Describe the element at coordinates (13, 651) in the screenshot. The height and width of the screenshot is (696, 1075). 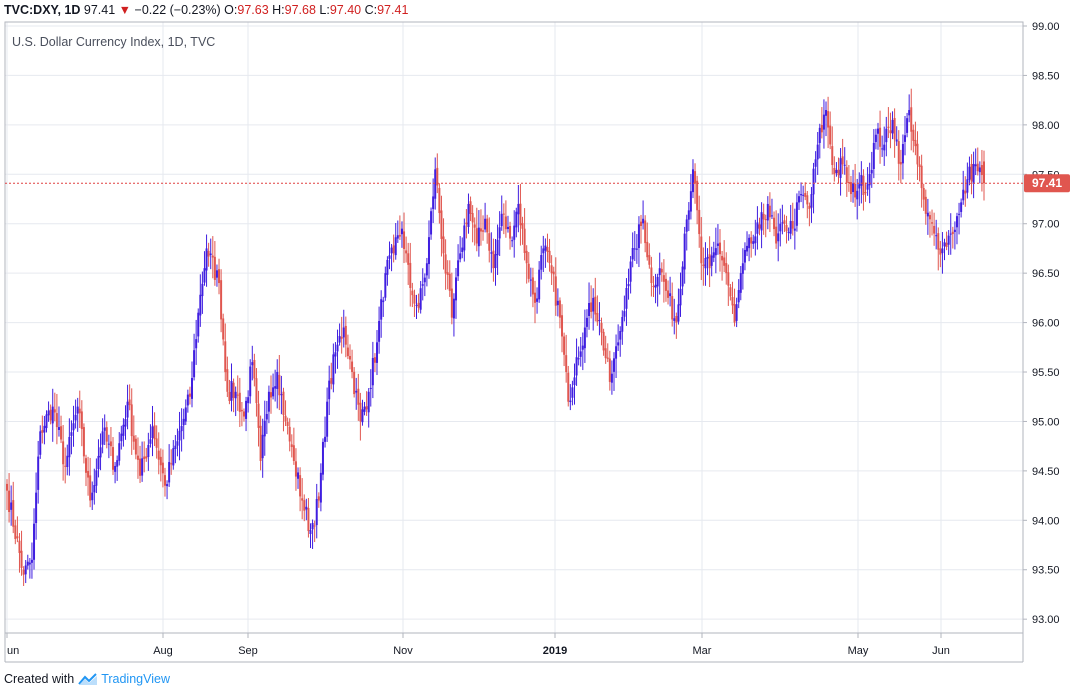
I see `time-tick-label: un` at that location.